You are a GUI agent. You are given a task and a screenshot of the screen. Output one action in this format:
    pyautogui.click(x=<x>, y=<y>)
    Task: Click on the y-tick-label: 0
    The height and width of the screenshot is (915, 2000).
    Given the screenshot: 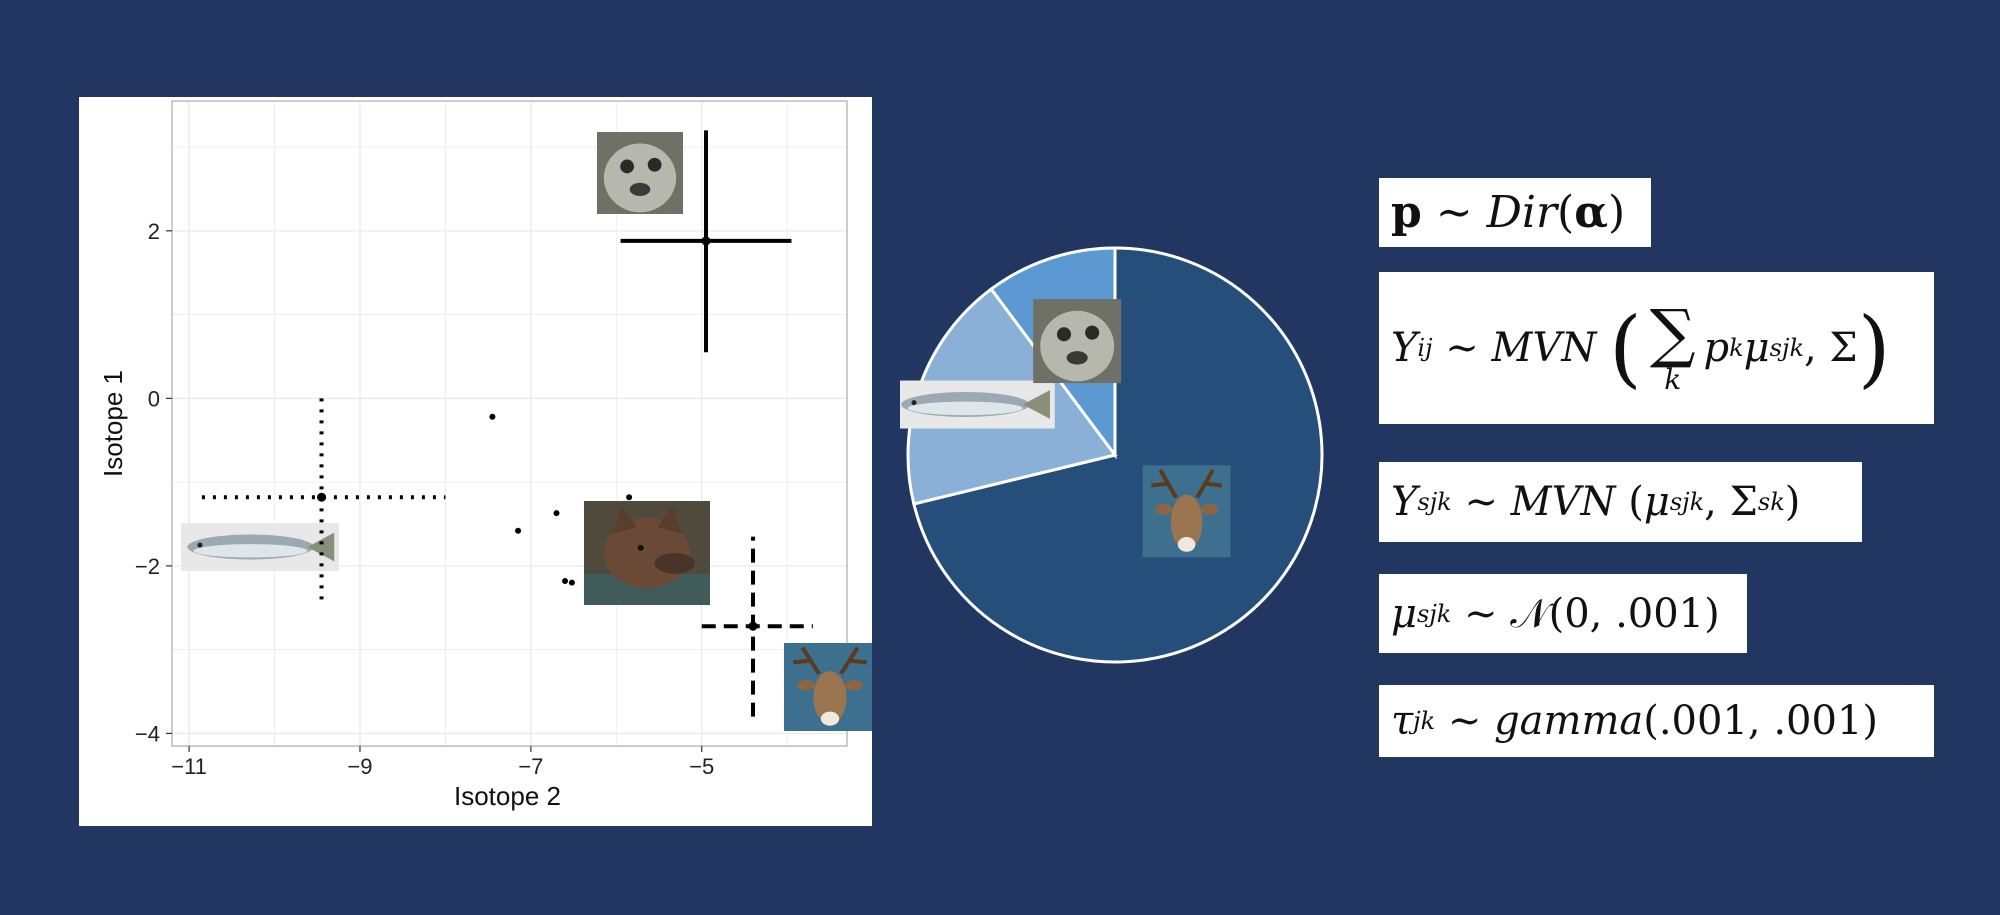 What is the action you would take?
    pyautogui.click(x=154, y=398)
    